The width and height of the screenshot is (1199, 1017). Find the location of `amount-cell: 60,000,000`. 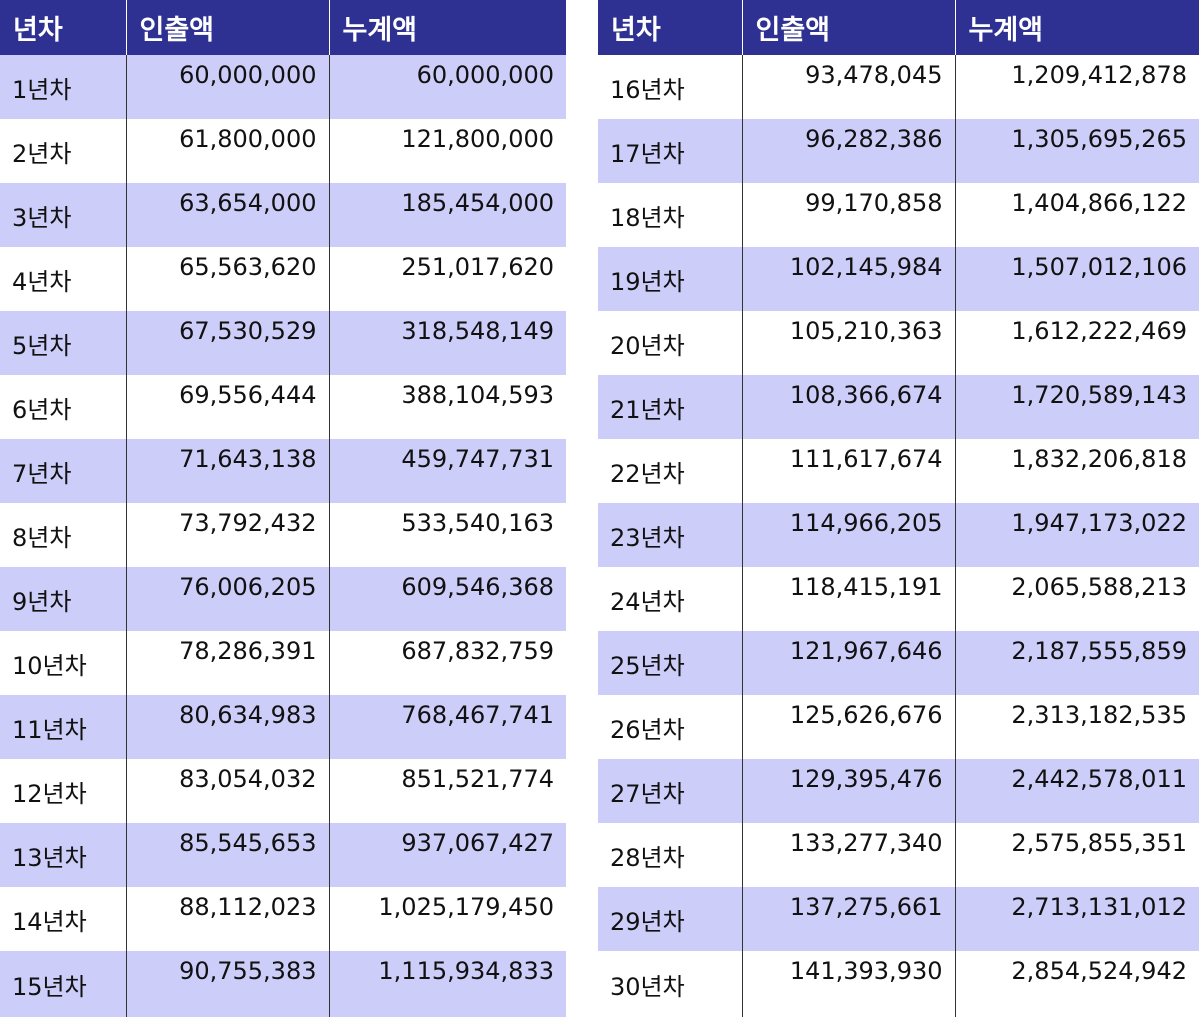

amount-cell: 60,000,000 is located at coordinates (227, 87).